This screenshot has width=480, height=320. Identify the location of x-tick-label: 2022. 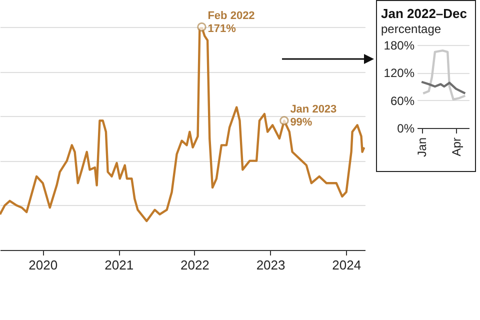
(195, 265).